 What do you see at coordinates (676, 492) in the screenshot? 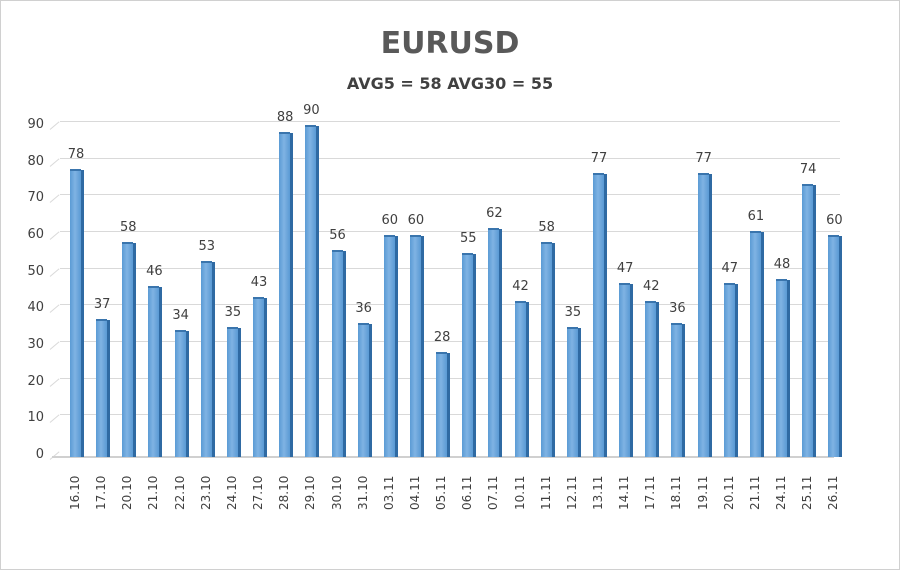
I see `x-axis-tick-label: 18.11` at bounding box center [676, 492].